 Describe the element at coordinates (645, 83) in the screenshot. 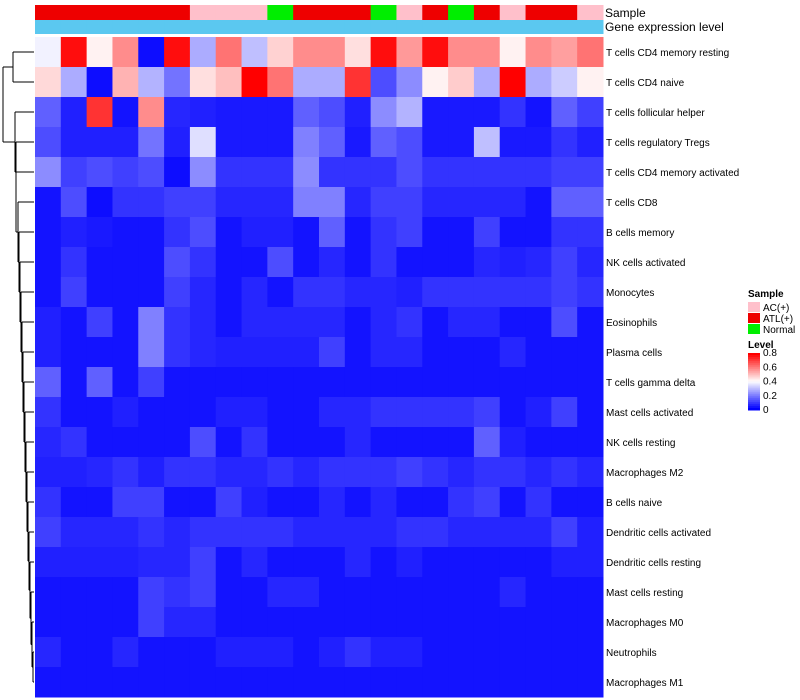

I see `row-label: T cells CD4 naive` at that location.